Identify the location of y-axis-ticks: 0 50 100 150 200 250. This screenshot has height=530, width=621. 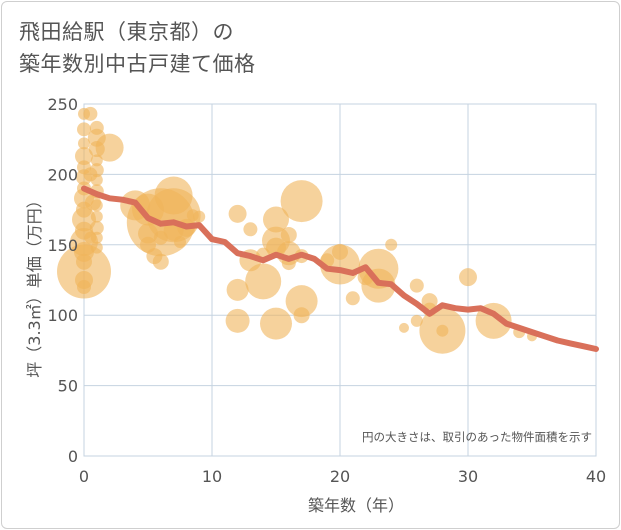
(62, 280).